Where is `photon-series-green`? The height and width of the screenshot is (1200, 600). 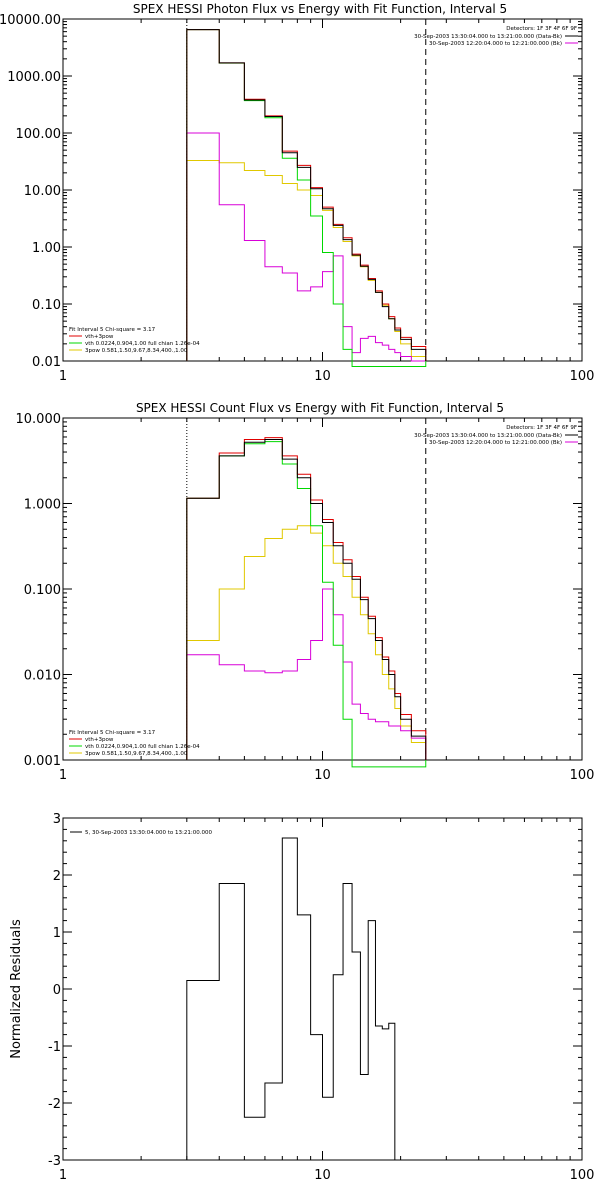 photon-series-green is located at coordinates (306, 198).